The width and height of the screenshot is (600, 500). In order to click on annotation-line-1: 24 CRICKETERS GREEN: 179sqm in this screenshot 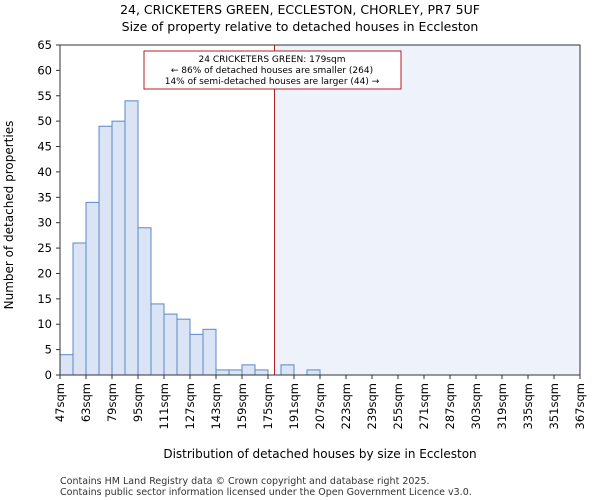, I will do `click(272, 60)`.